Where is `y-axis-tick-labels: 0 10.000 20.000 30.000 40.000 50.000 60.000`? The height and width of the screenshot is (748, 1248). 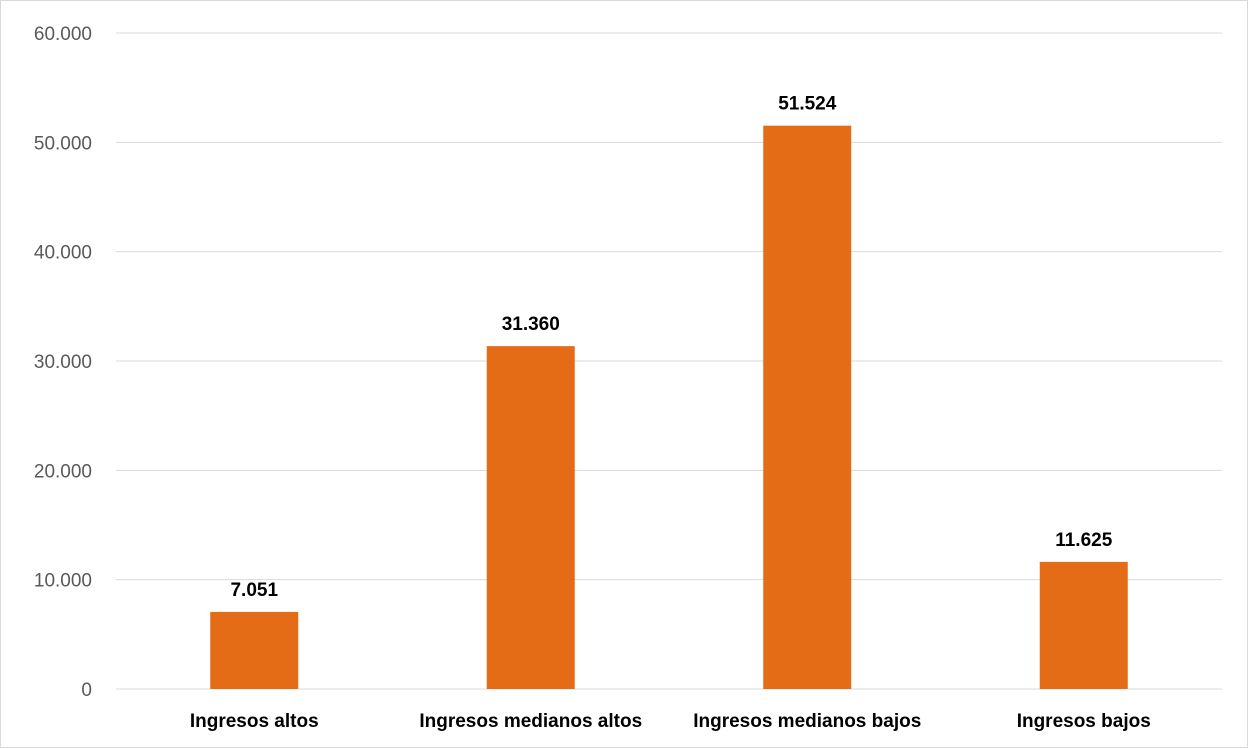 y-axis-tick-labels: 0 10.000 20.000 30.000 40.000 50.000 60.000 is located at coordinates (63, 362).